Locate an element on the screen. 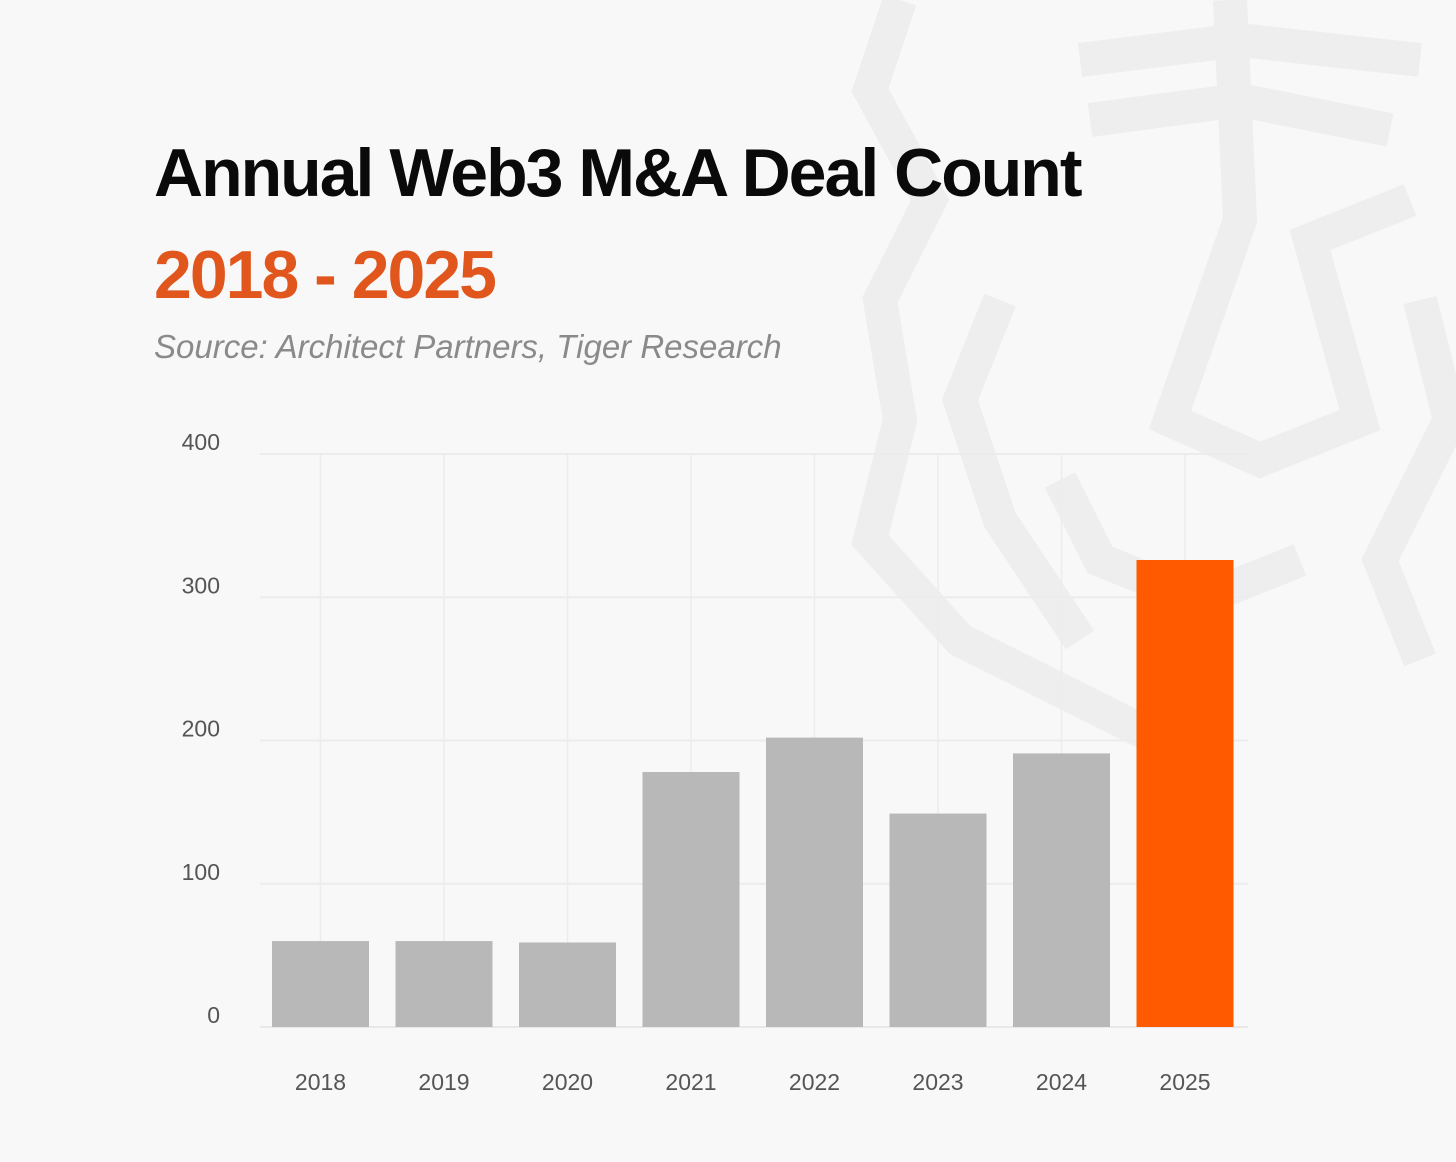 Image resolution: width=1456 pixels, height=1162 pixels. y-tick-label: 0 is located at coordinates (213, 1015).